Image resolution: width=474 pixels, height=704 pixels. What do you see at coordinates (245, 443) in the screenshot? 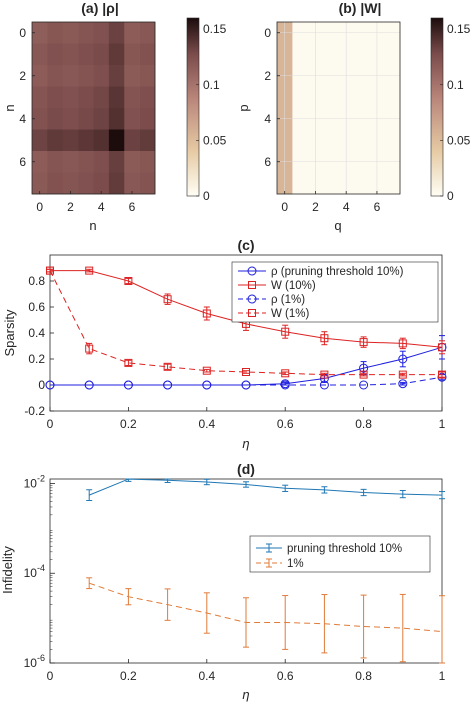
I see `panel-c-xlabel: η` at bounding box center [245, 443].